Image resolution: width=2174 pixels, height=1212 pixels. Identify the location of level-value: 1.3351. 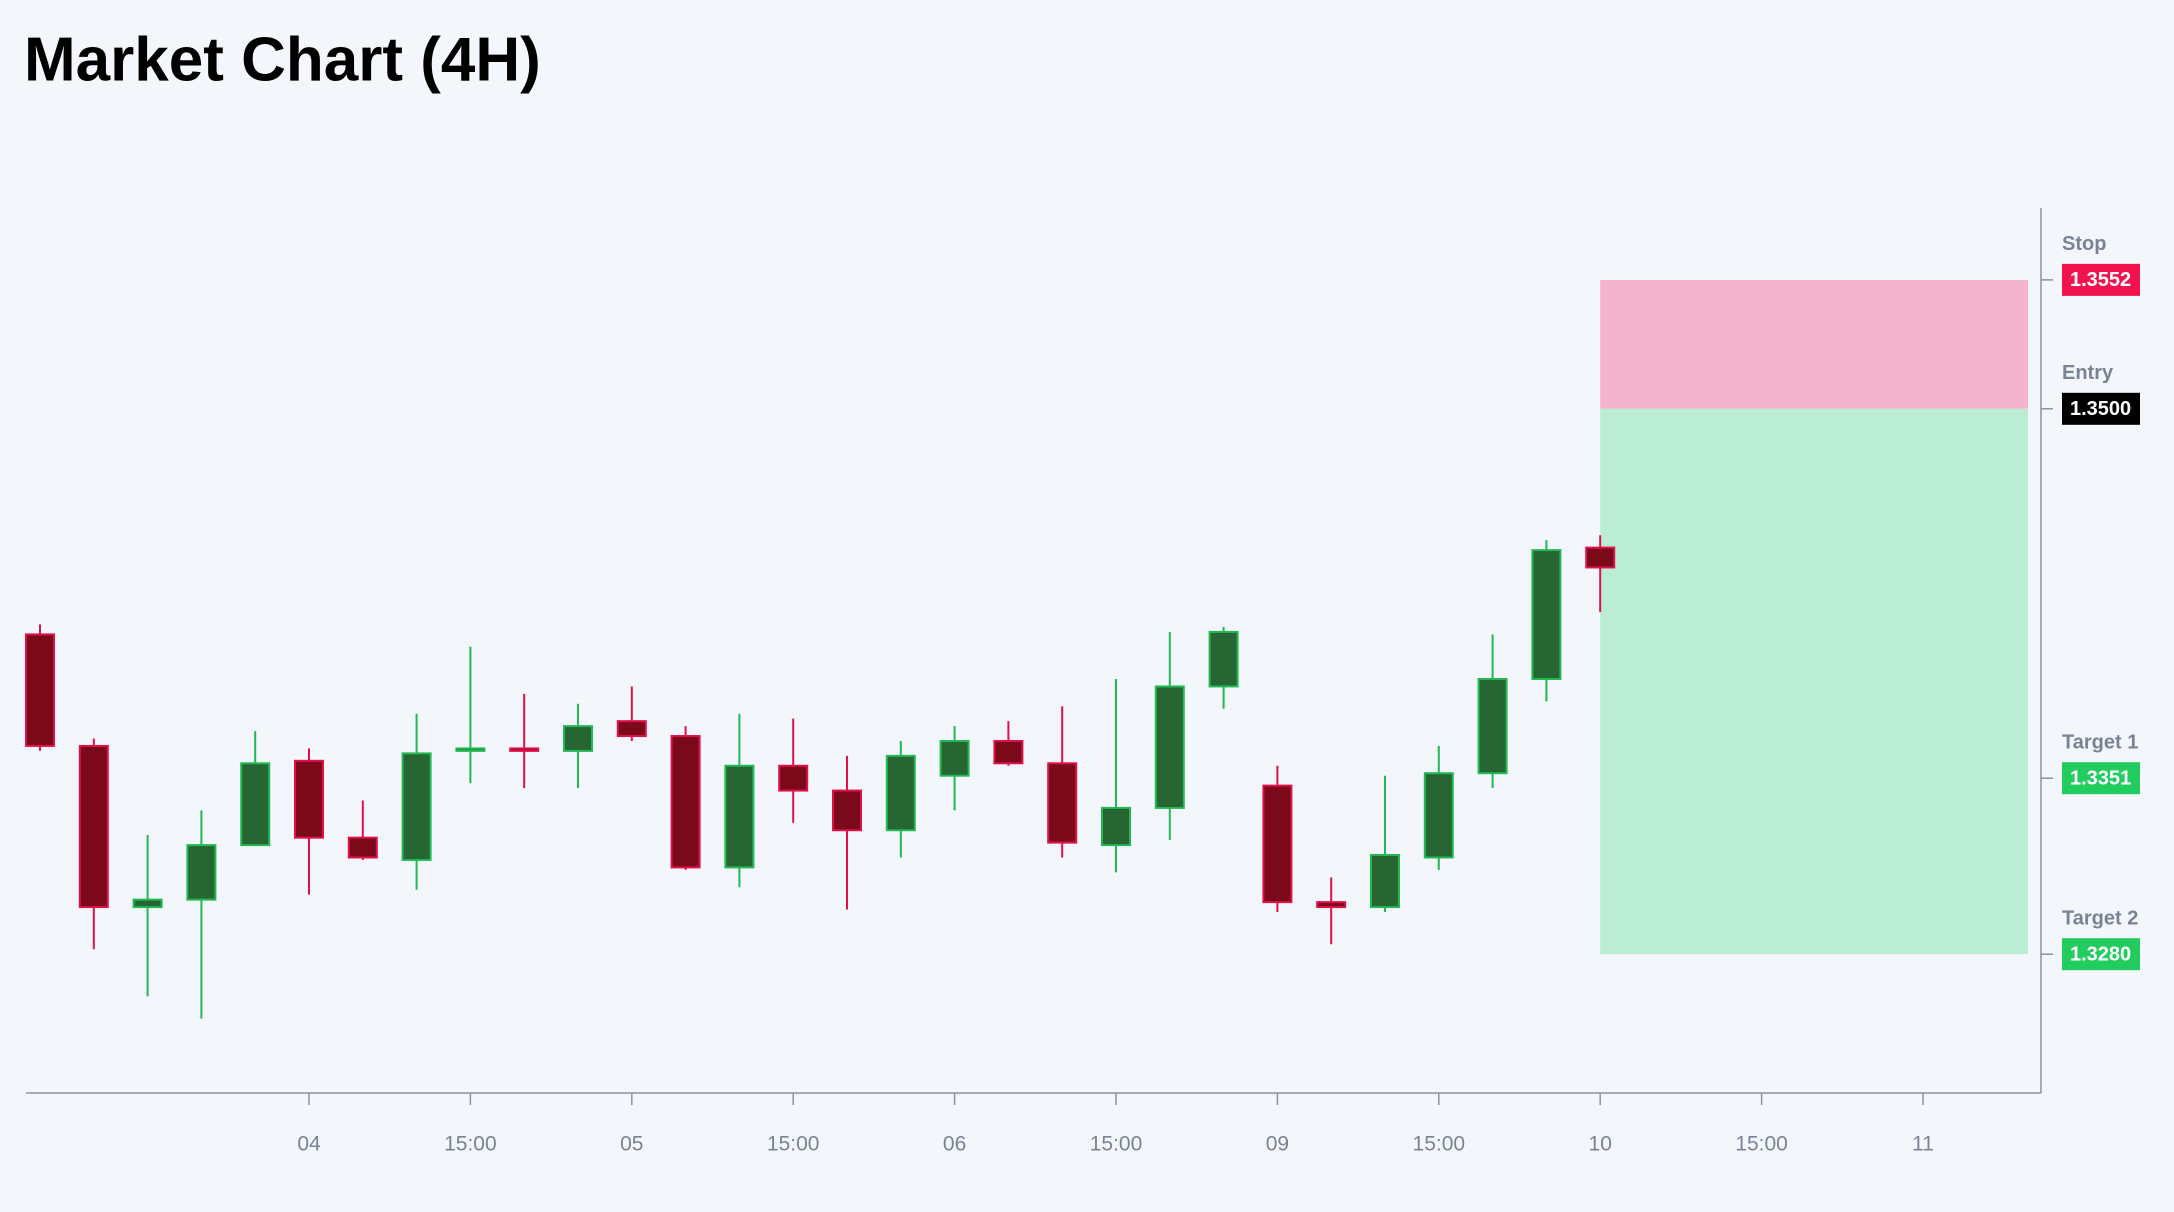
(2100, 778).